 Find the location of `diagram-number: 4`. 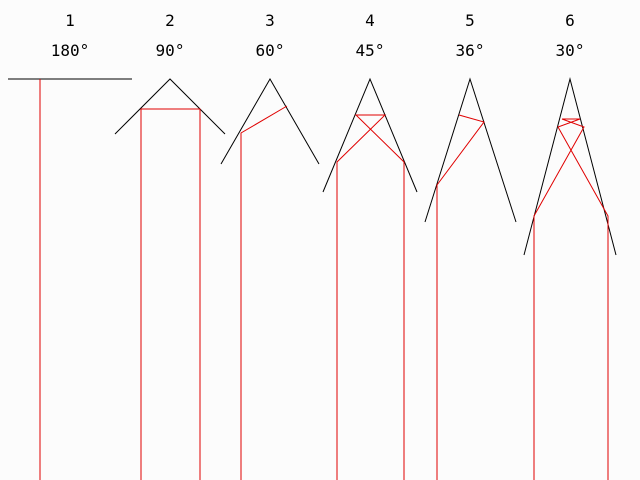

diagram-number: 4 is located at coordinates (370, 20).